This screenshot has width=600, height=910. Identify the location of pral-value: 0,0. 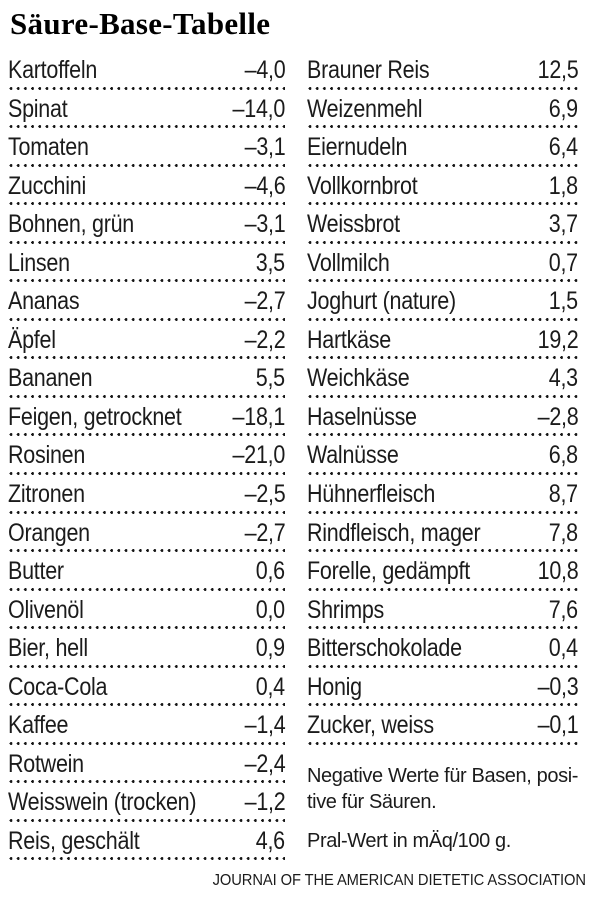
(270, 609).